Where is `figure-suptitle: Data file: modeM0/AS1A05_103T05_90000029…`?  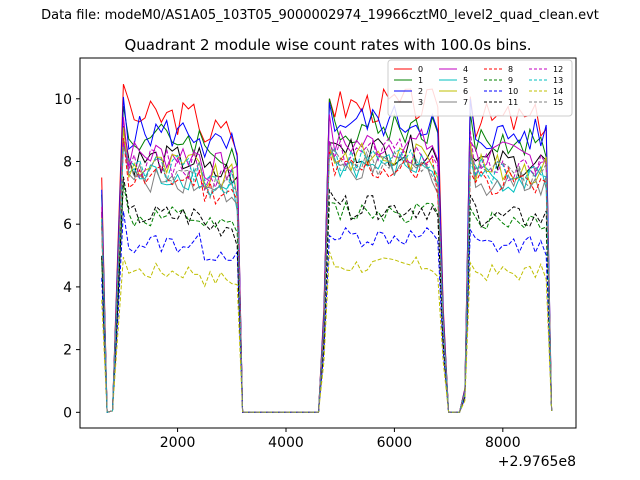 figure-suptitle: Data file: modeM0/AS1A05_103T05_90000029… is located at coordinates (320, 15).